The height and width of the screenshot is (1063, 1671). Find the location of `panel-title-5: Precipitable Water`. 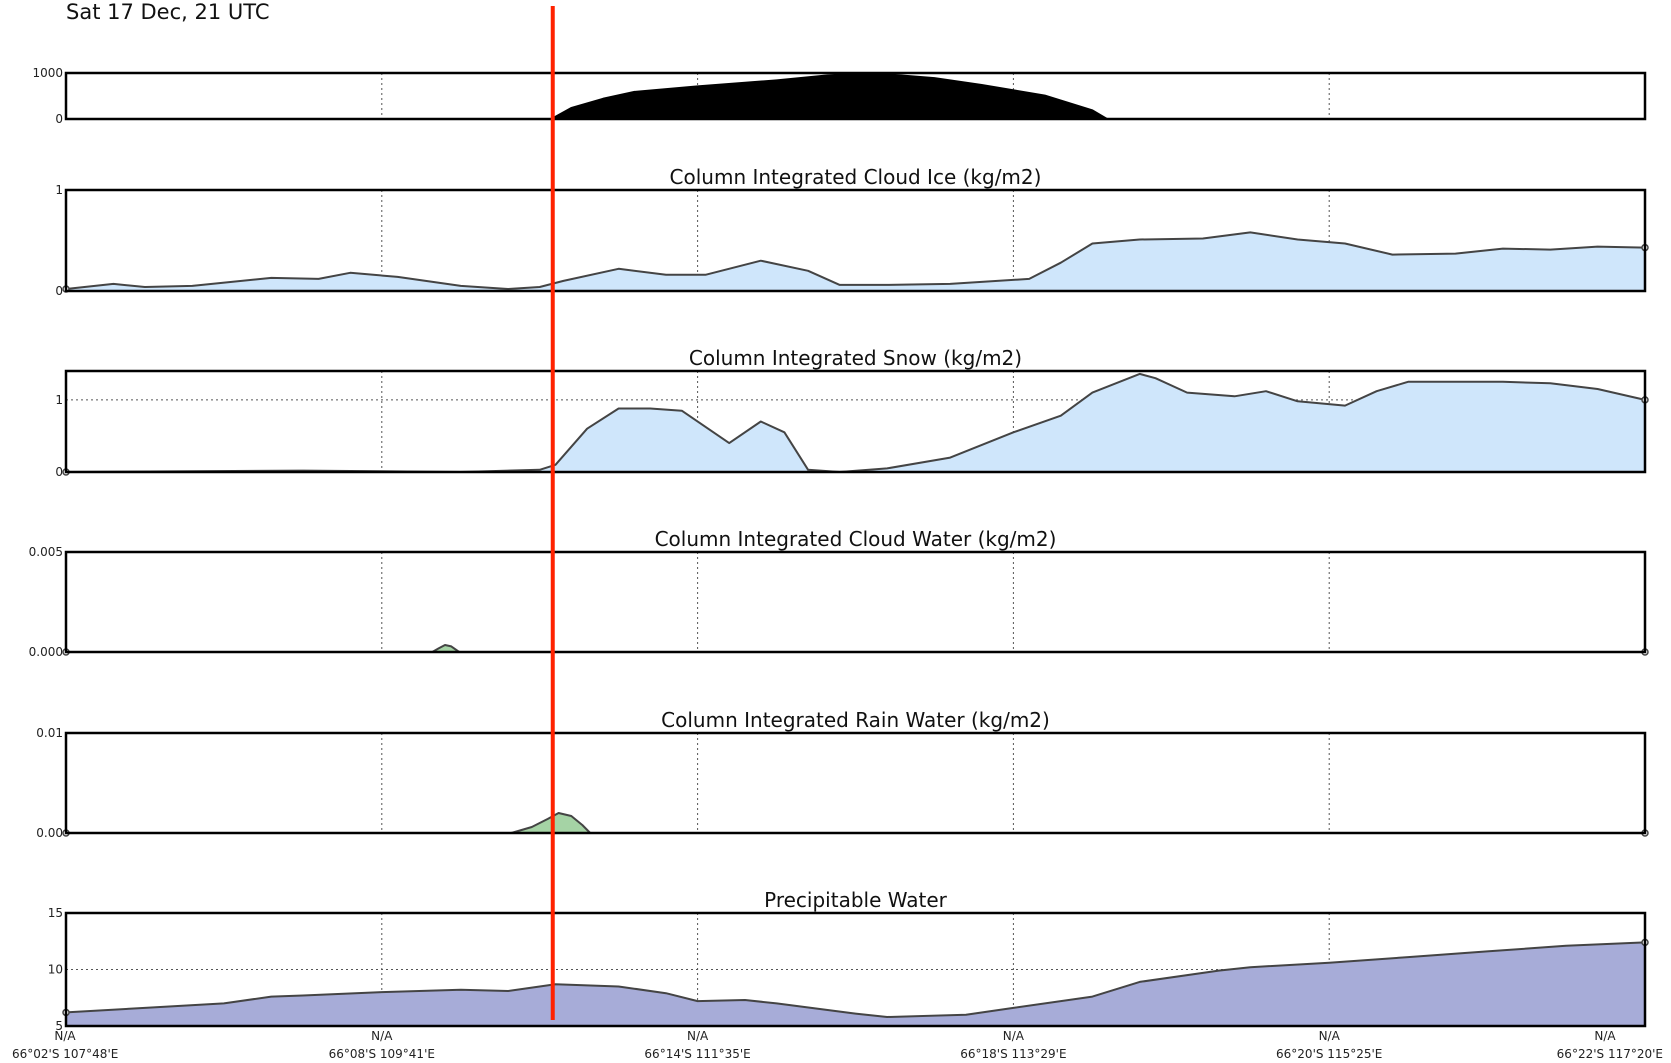

panel-title-5: Precipitable Water is located at coordinates (856, 900).